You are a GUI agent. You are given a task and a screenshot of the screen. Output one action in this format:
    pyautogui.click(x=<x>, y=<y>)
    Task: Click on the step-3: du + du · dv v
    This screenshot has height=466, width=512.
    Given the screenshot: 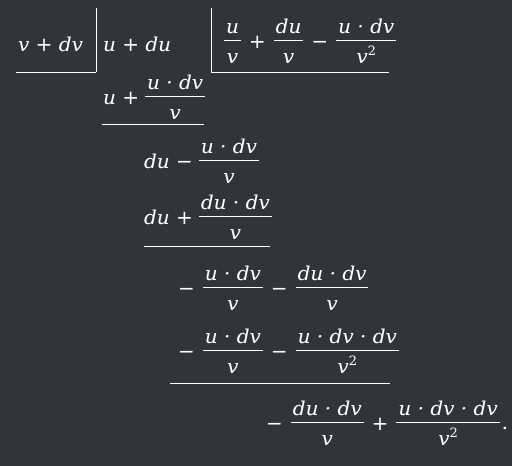 What is the action you would take?
    pyautogui.click(x=209, y=217)
    